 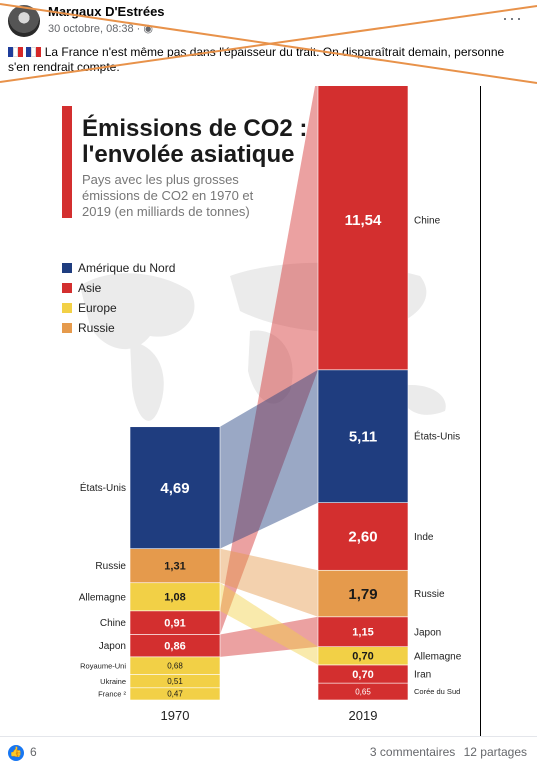 What do you see at coordinates (166, 211) in the screenshot?
I see `chart-subtitle: 2019 (en milliards de tonnes)` at bounding box center [166, 211].